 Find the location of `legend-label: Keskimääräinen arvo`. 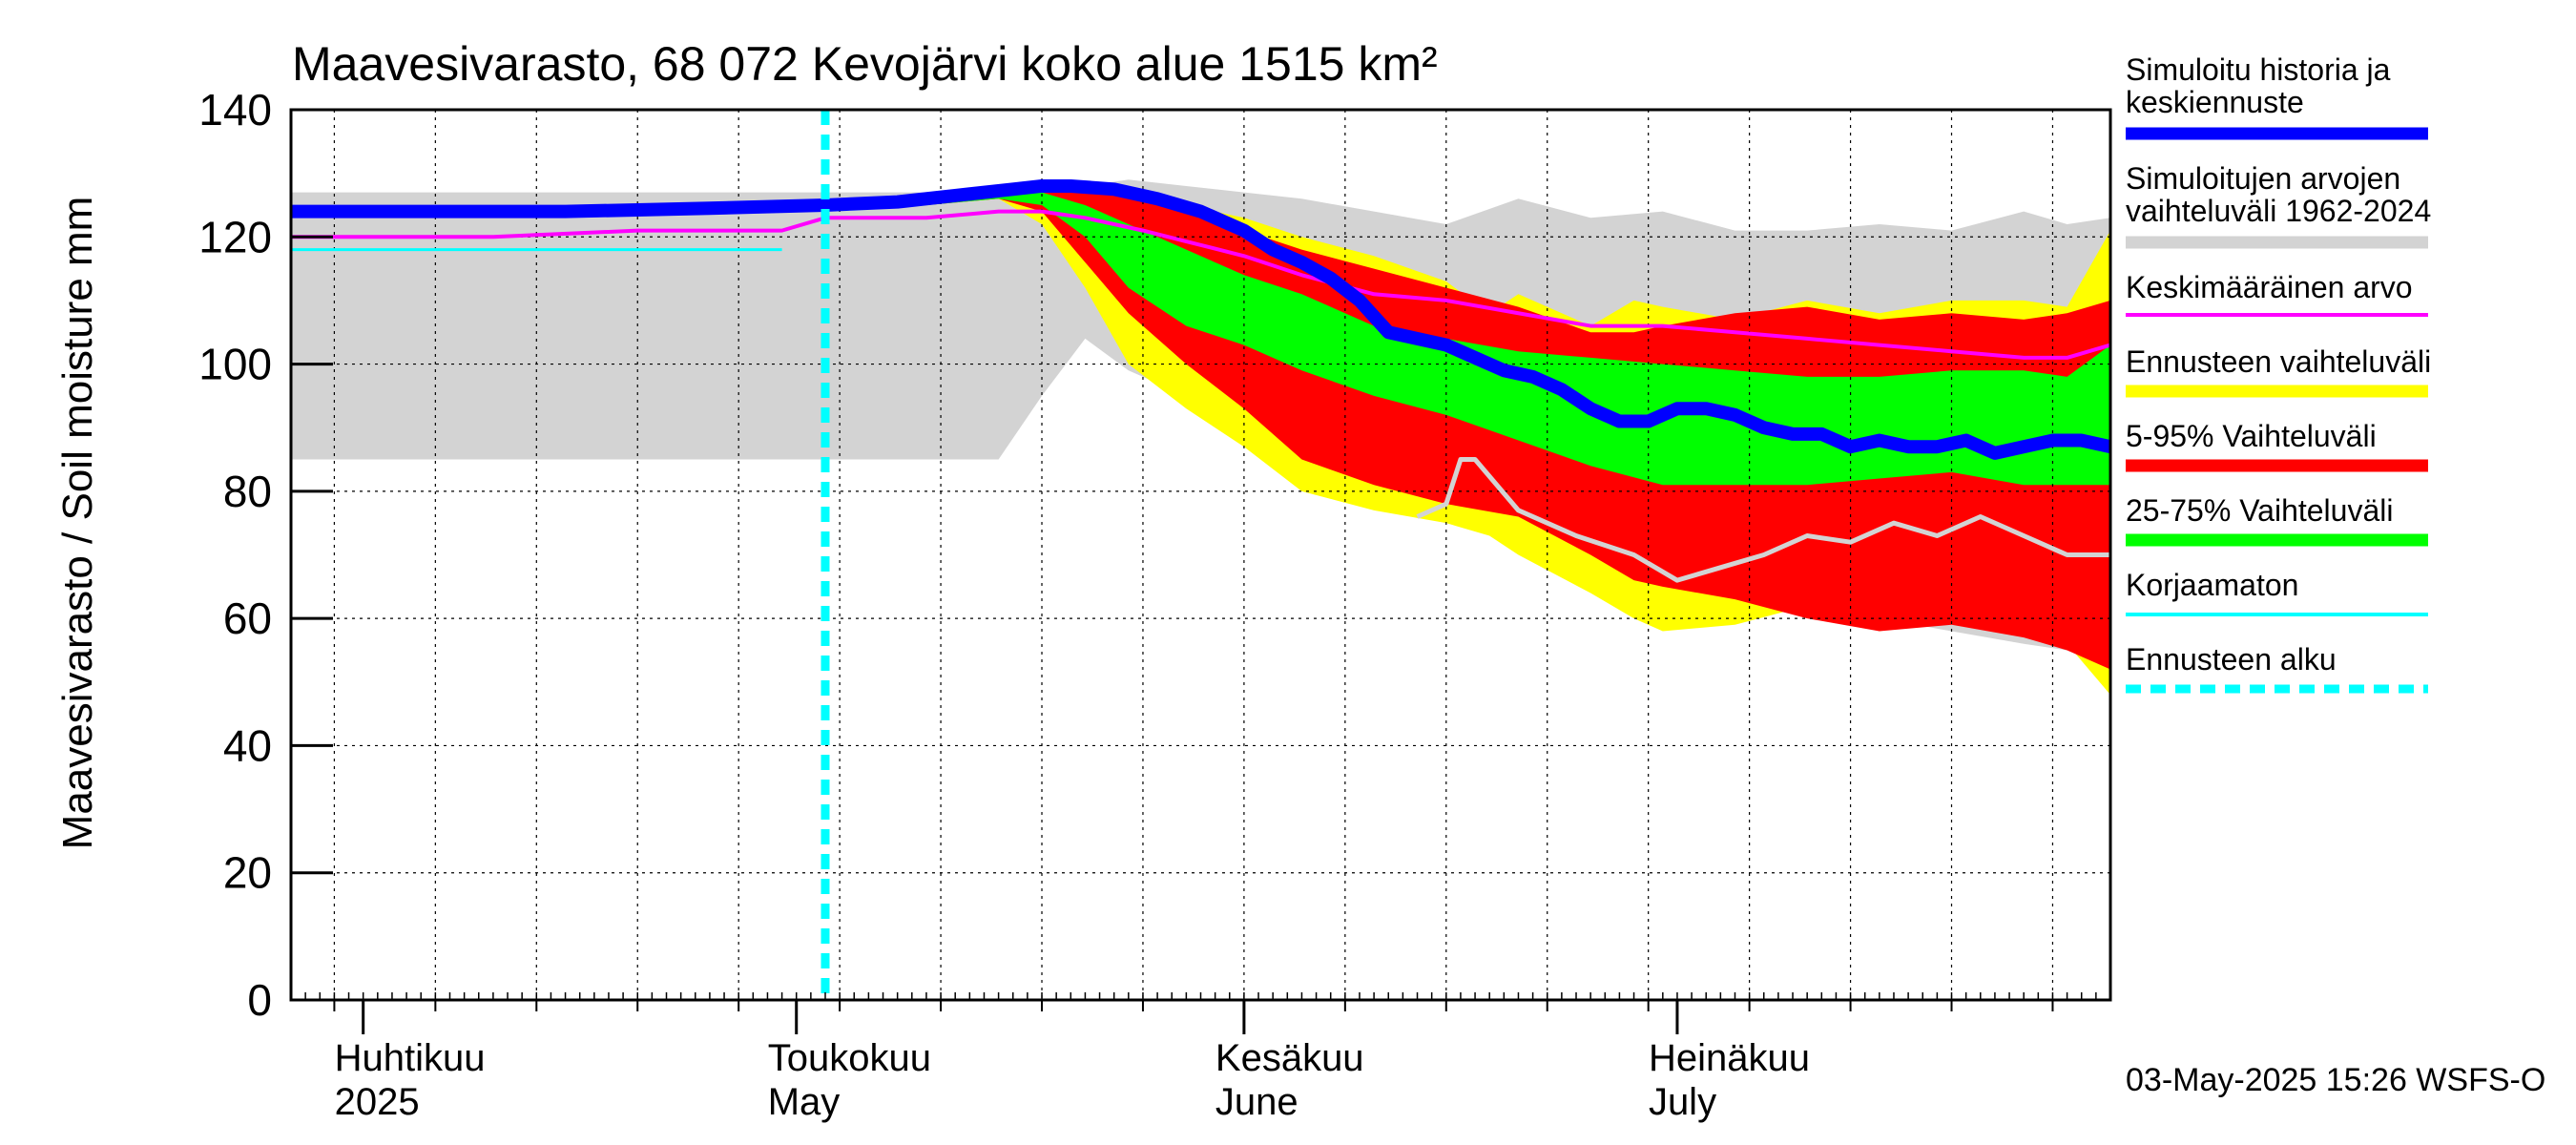

legend-label: Keskimääräinen arvo is located at coordinates (2269, 287).